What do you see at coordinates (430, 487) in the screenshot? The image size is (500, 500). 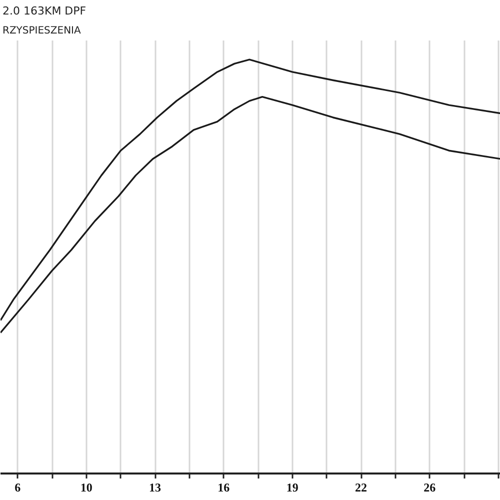 I see `x-tick-label: 26` at bounding box center [430, 487].